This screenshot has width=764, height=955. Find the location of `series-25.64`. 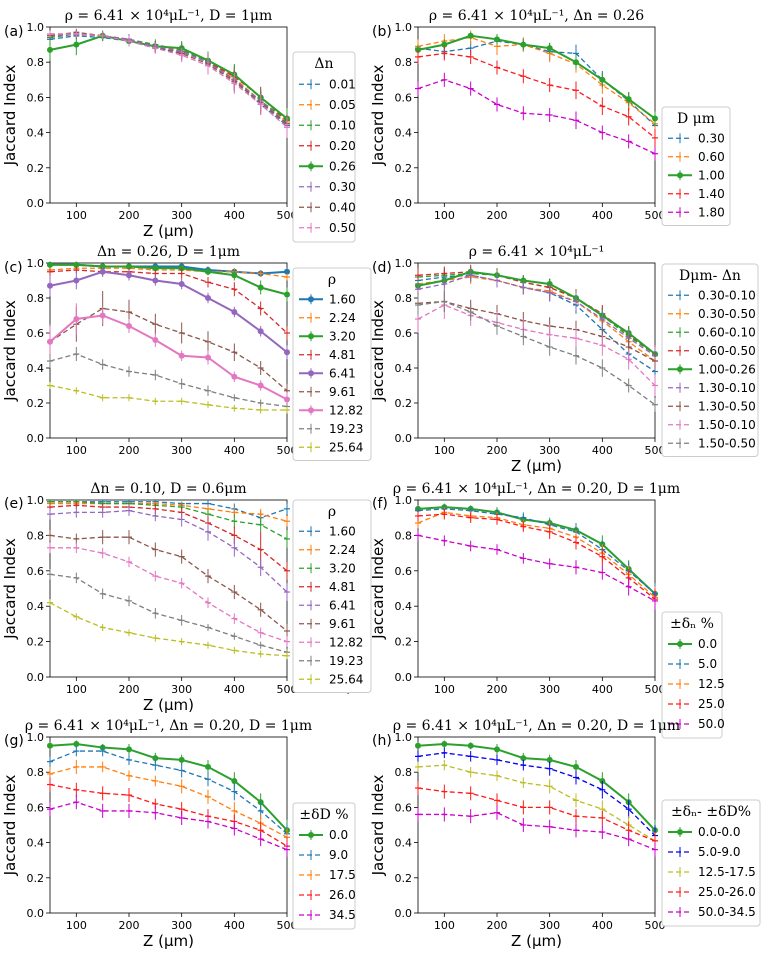

series-25.64 is located at coordinates (168, 629).